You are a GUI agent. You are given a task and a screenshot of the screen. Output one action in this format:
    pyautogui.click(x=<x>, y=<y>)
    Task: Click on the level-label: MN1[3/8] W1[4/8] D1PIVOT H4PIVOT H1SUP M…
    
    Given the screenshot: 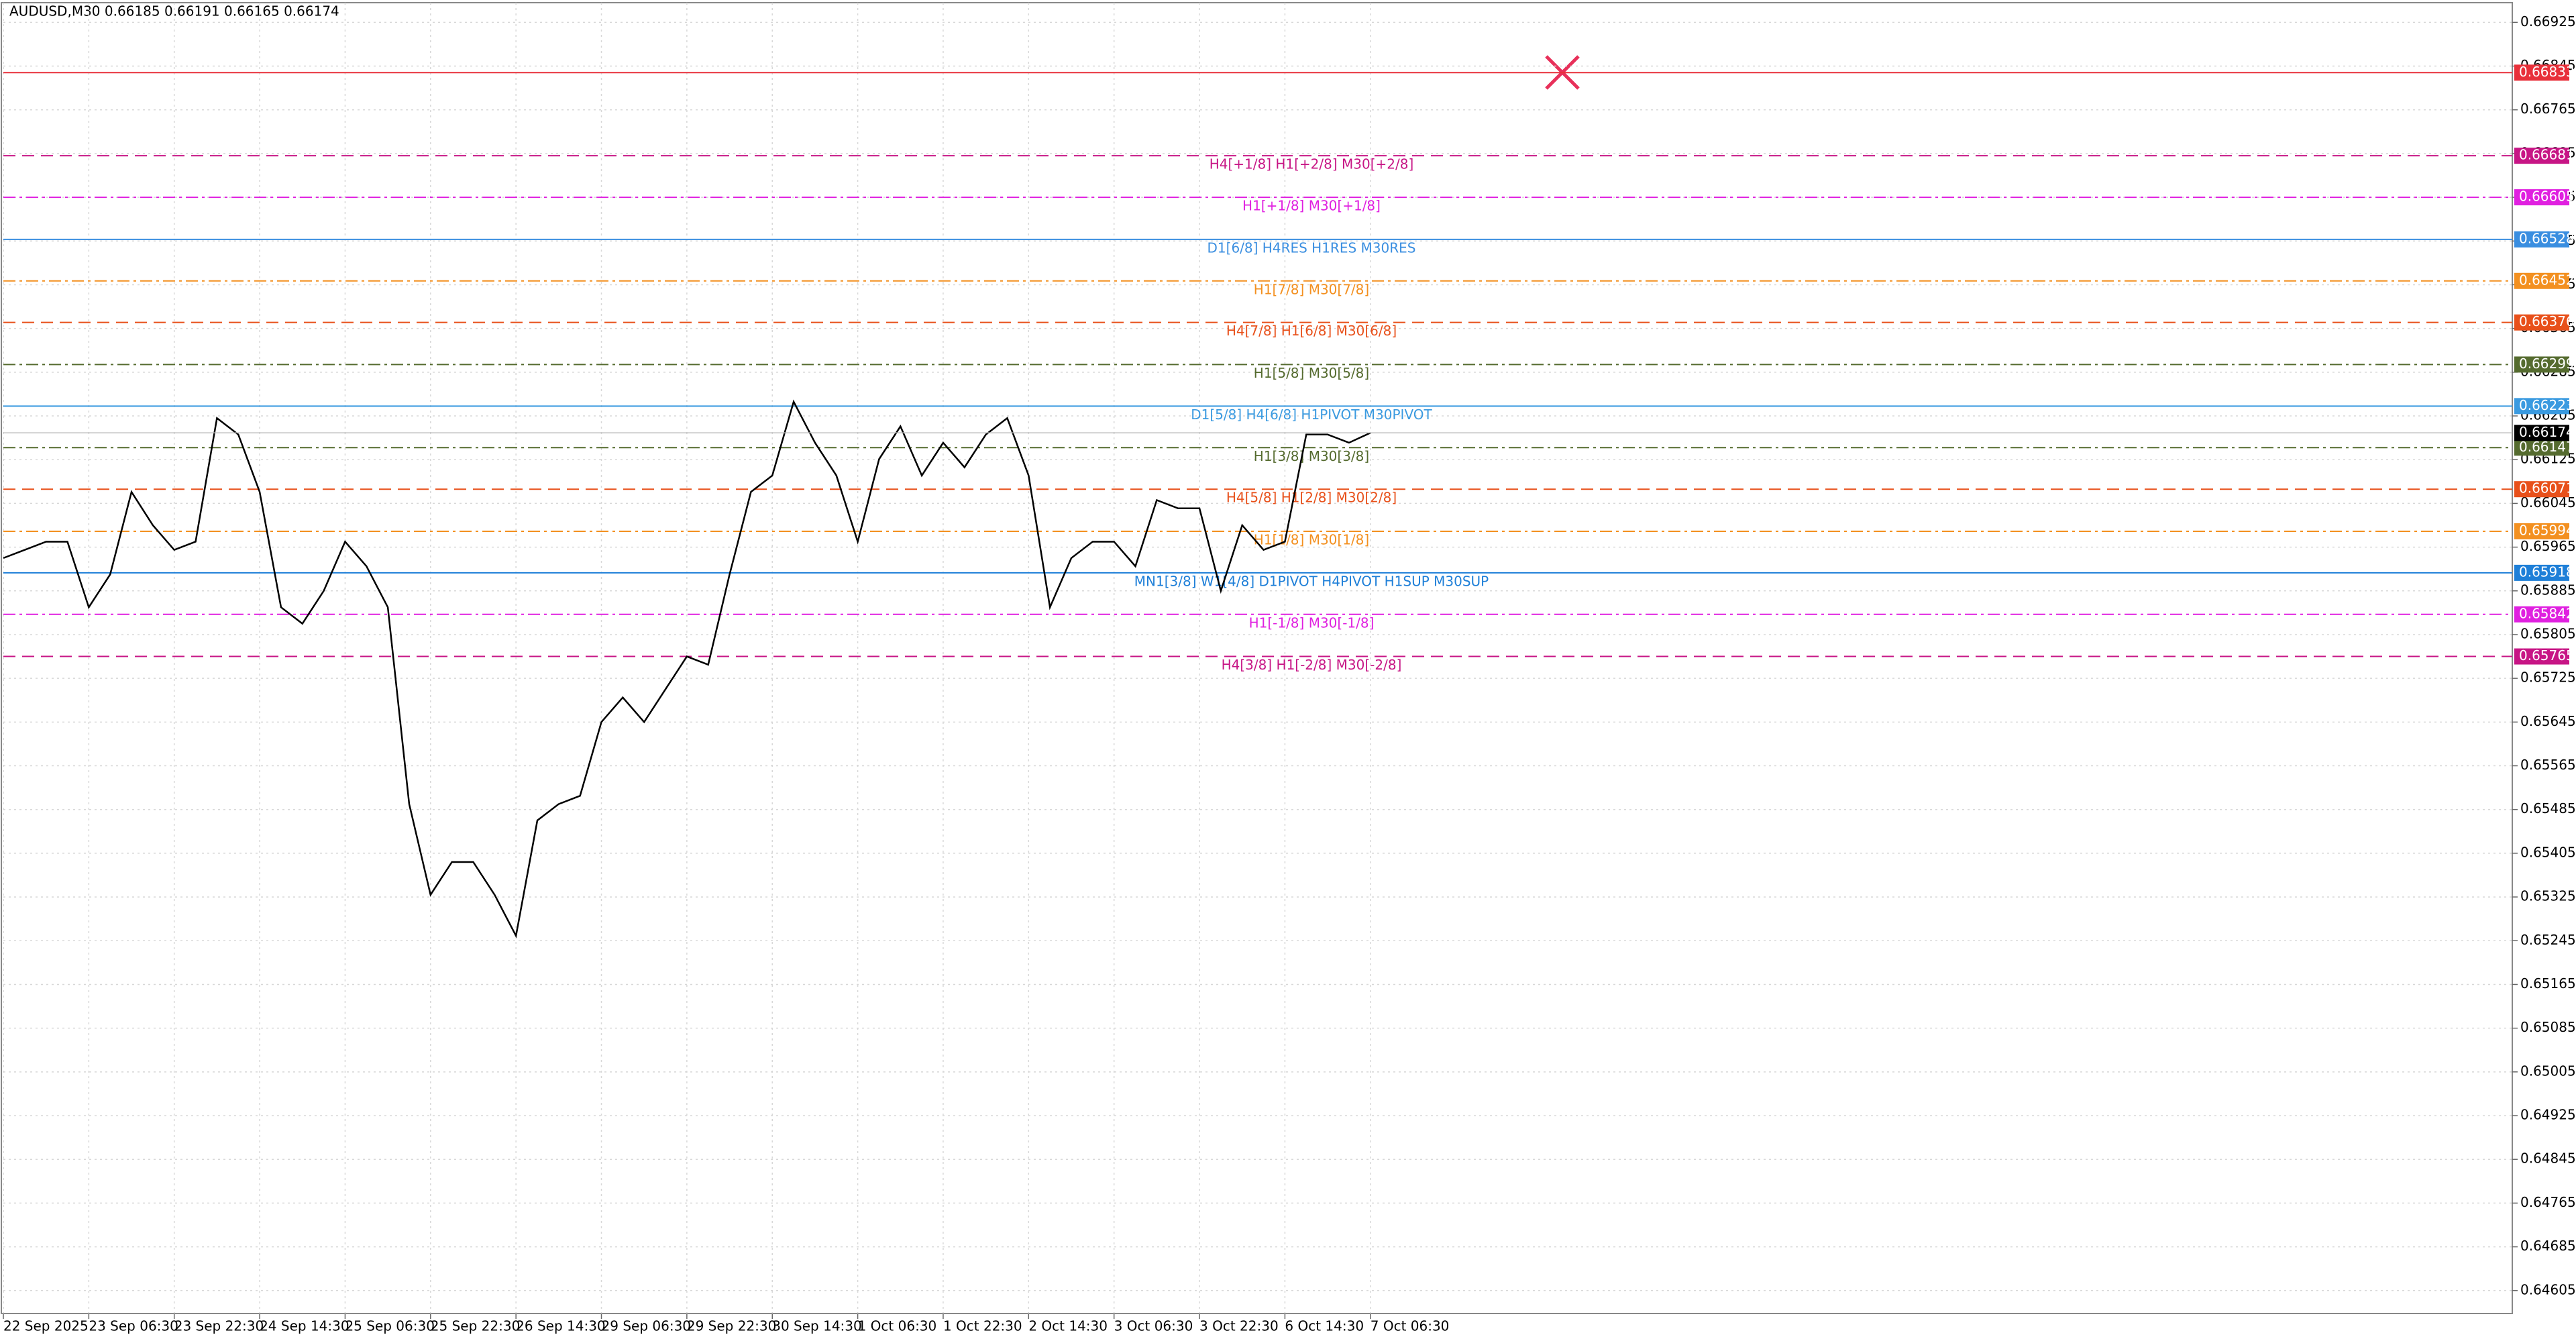 What is the action you would take?
    pyautogui.click(x=1311, y=581)
    